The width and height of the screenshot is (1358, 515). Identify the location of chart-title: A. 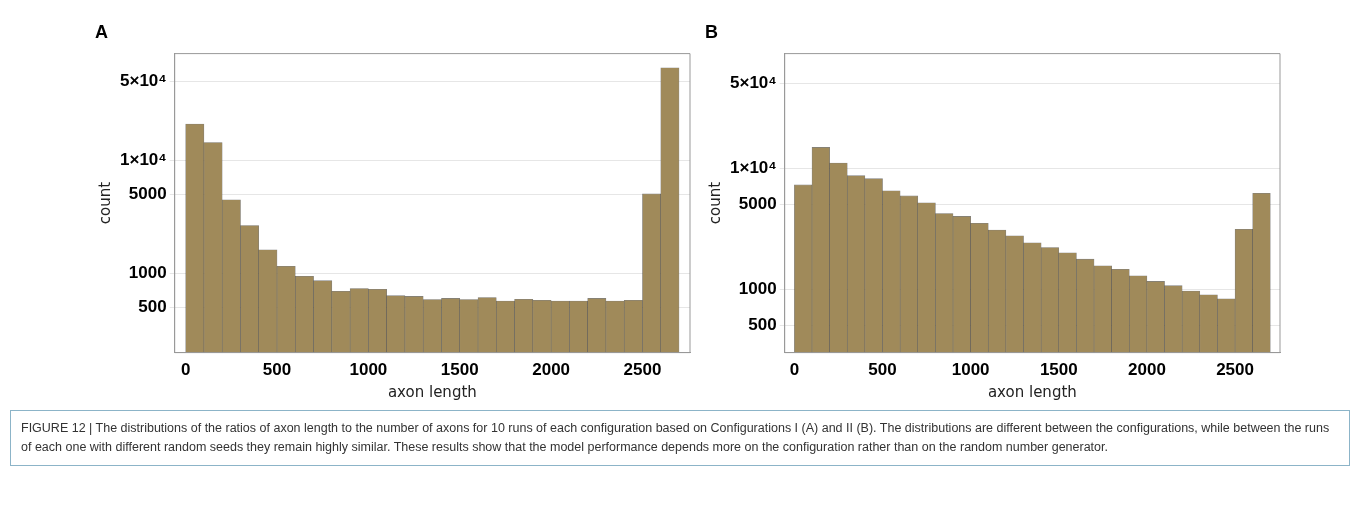
(101, 31).